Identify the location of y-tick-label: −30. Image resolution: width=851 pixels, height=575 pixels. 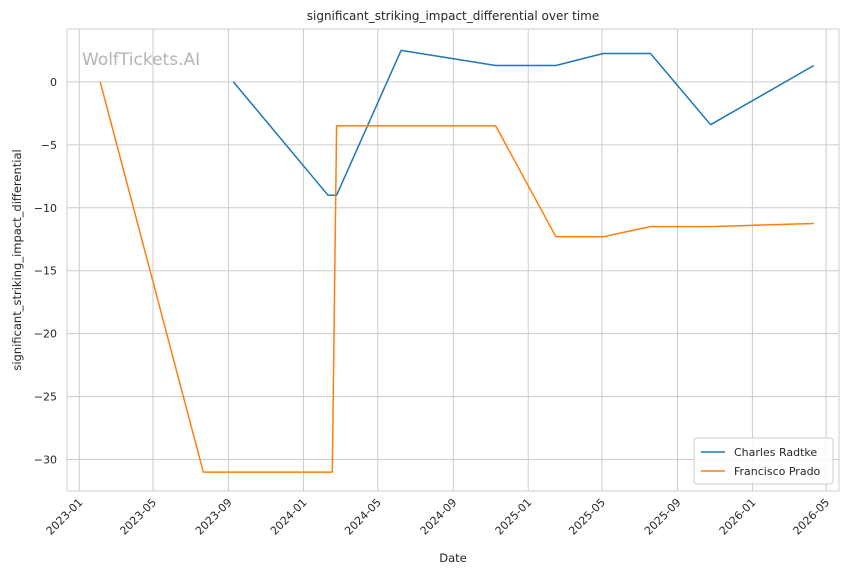
(45, 460).